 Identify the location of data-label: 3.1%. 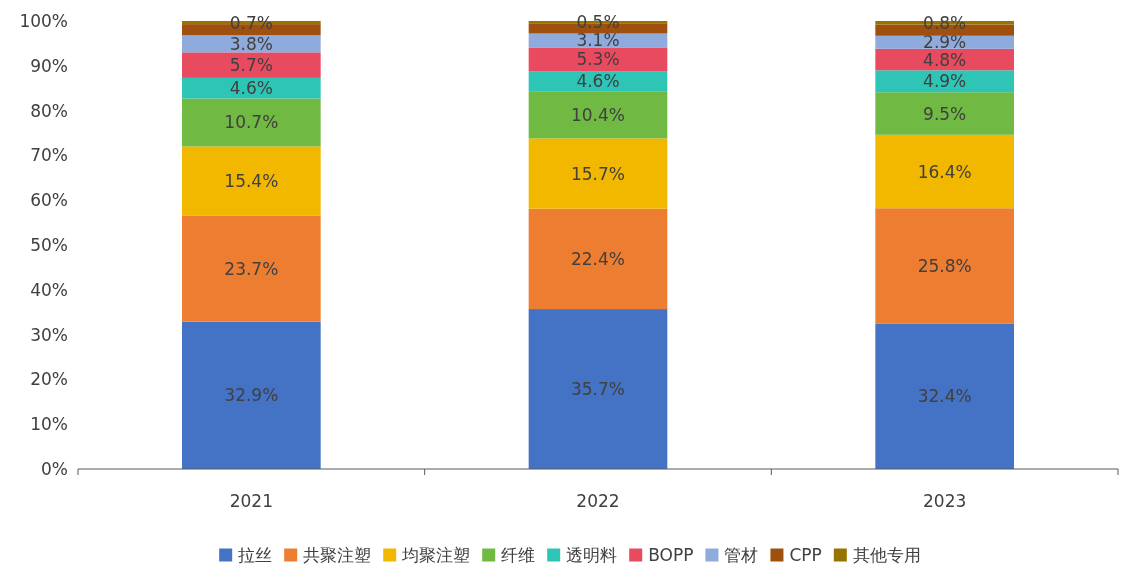
(598, 40).